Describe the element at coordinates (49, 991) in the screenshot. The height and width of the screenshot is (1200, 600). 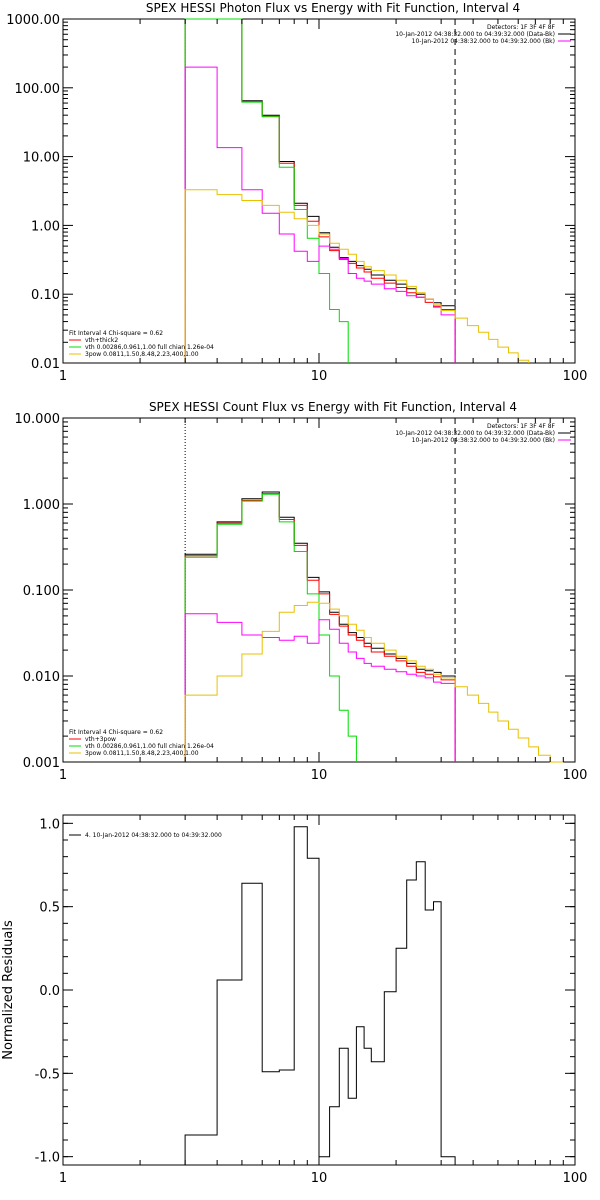
I see `y-tick-label: 0.0` at that location.